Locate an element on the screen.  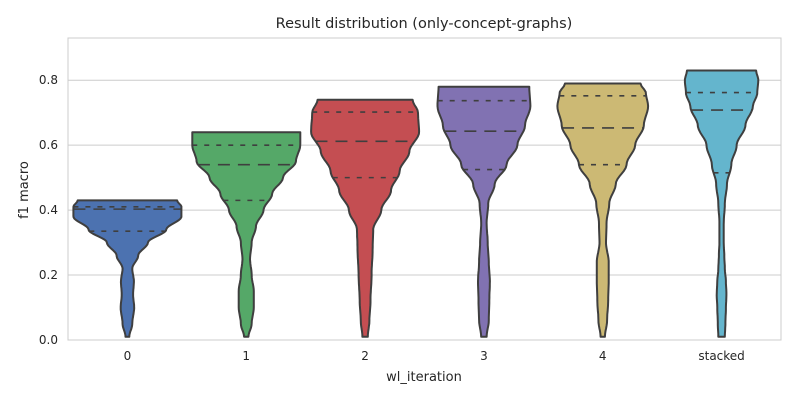
y-axis-label: f1 macro is located at coordinates (24, 190).